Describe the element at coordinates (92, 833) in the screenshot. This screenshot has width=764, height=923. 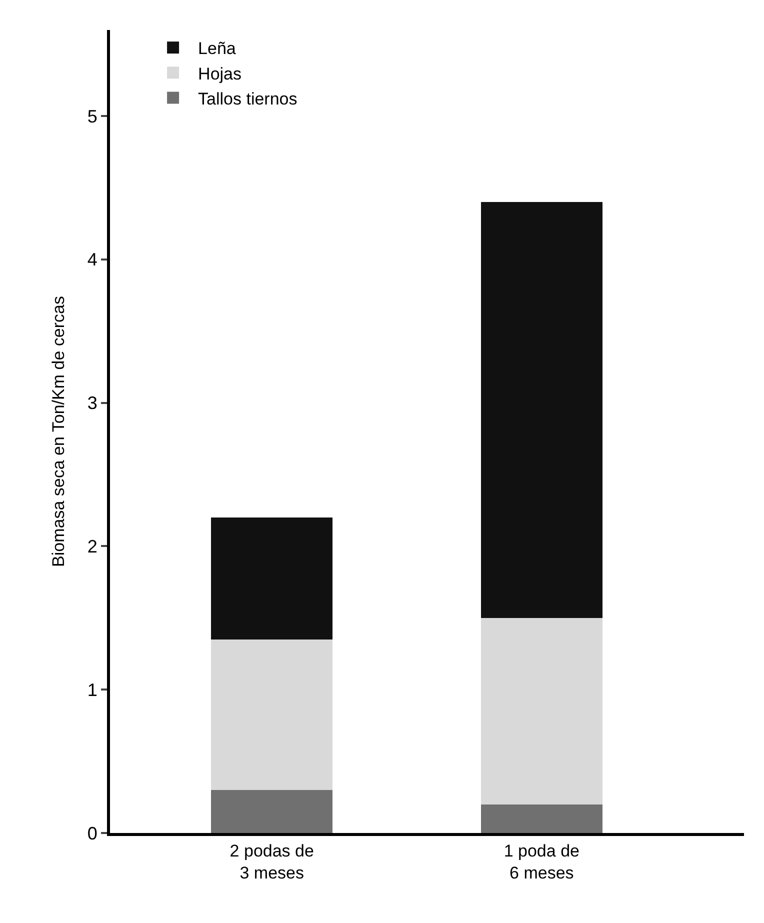
I see `y-tick-label: 0` at that location.